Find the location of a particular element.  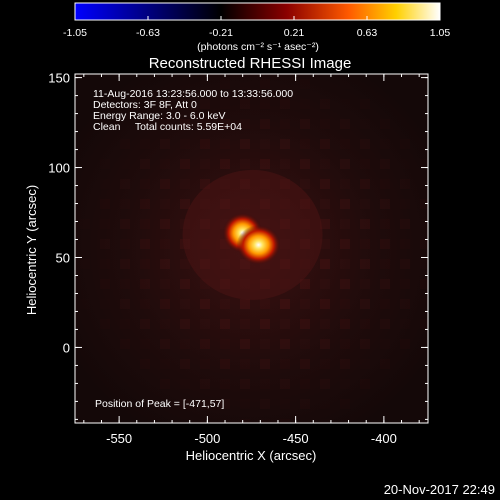

x-axis-label: Heliocentric X (arcsec) is located at coordinates (251, 455).